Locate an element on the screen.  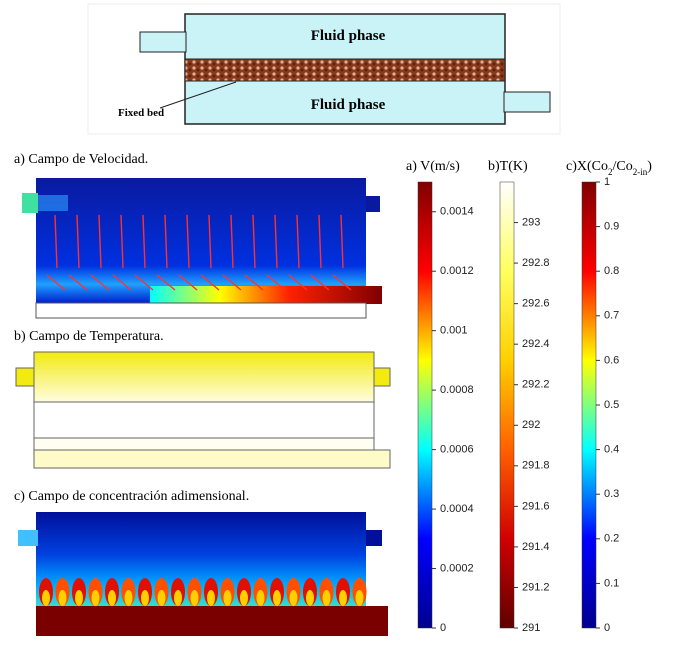
title-part: 2-in is located at coordinates (640, 172).